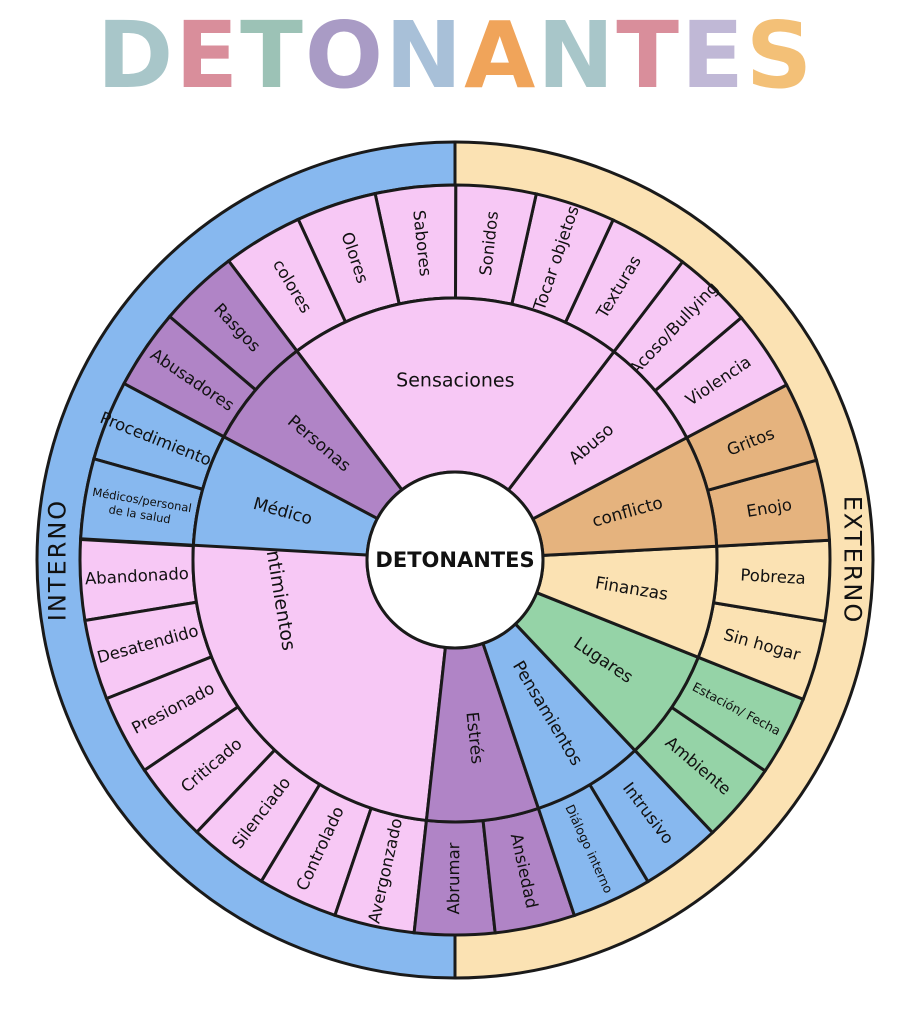 This screenshot has height=1014, width=911. Describe the element at coordinates (455, 380) in the screenshot. I see `category-label: Sensaciones` at that location.